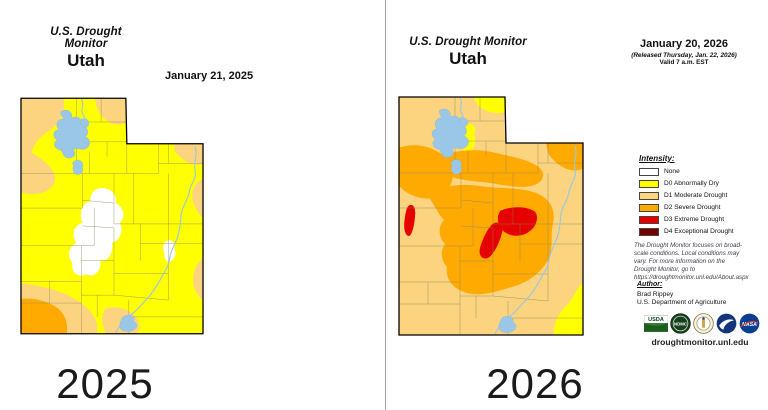 This screenshot has height=410, width=768. Describe the element at coordinates (656, 320) in the screenshot. I see `svg-text: USDA` at that location.